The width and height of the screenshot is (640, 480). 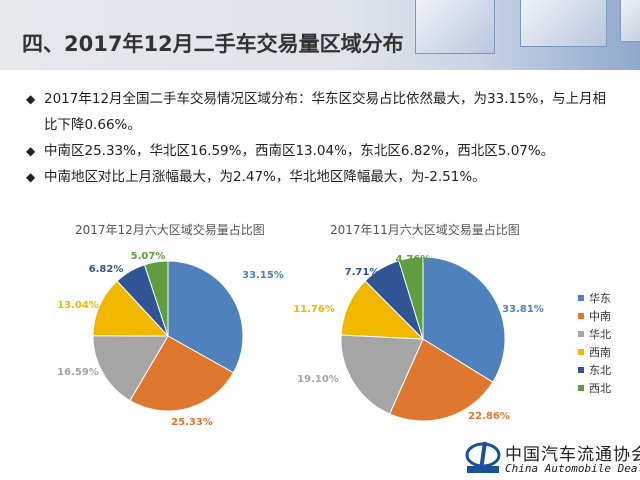 I want to click on cada-logo: 中国汽车流通协会 China Automobile Dealers, so click(x=552, y=459).